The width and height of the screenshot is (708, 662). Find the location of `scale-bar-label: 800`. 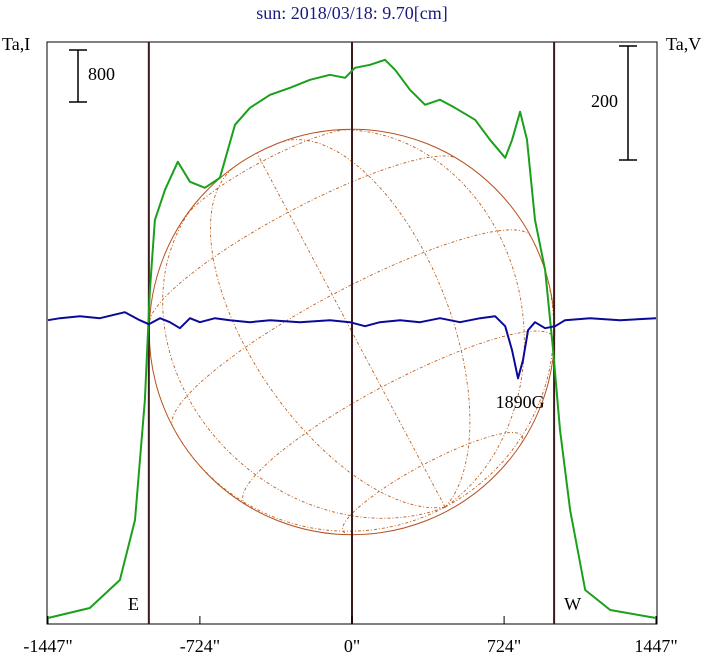

scale-bar-label: 800 is located at coordinates (101, 74).